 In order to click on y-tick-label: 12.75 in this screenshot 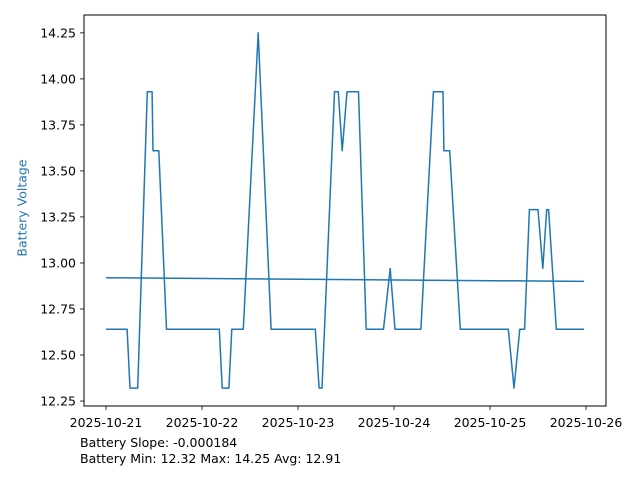, I will do `click(58, 308)`.